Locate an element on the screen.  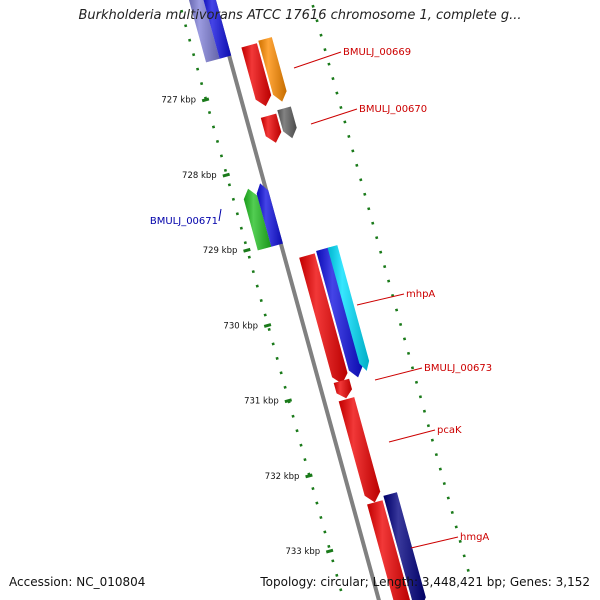
gene-g1 is located at coordinates (204, 31).